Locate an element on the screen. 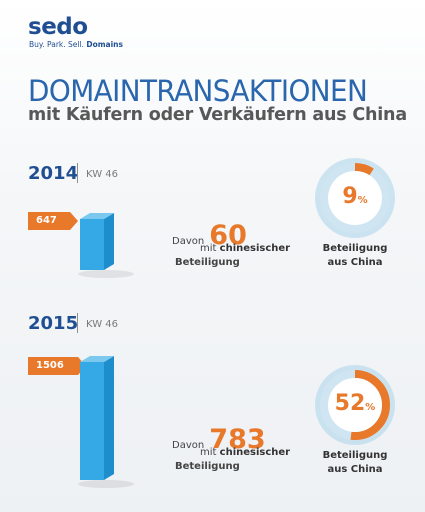  china-desc-2014: mit chinesischer Beteiligung is located at coordinates (235, 256).